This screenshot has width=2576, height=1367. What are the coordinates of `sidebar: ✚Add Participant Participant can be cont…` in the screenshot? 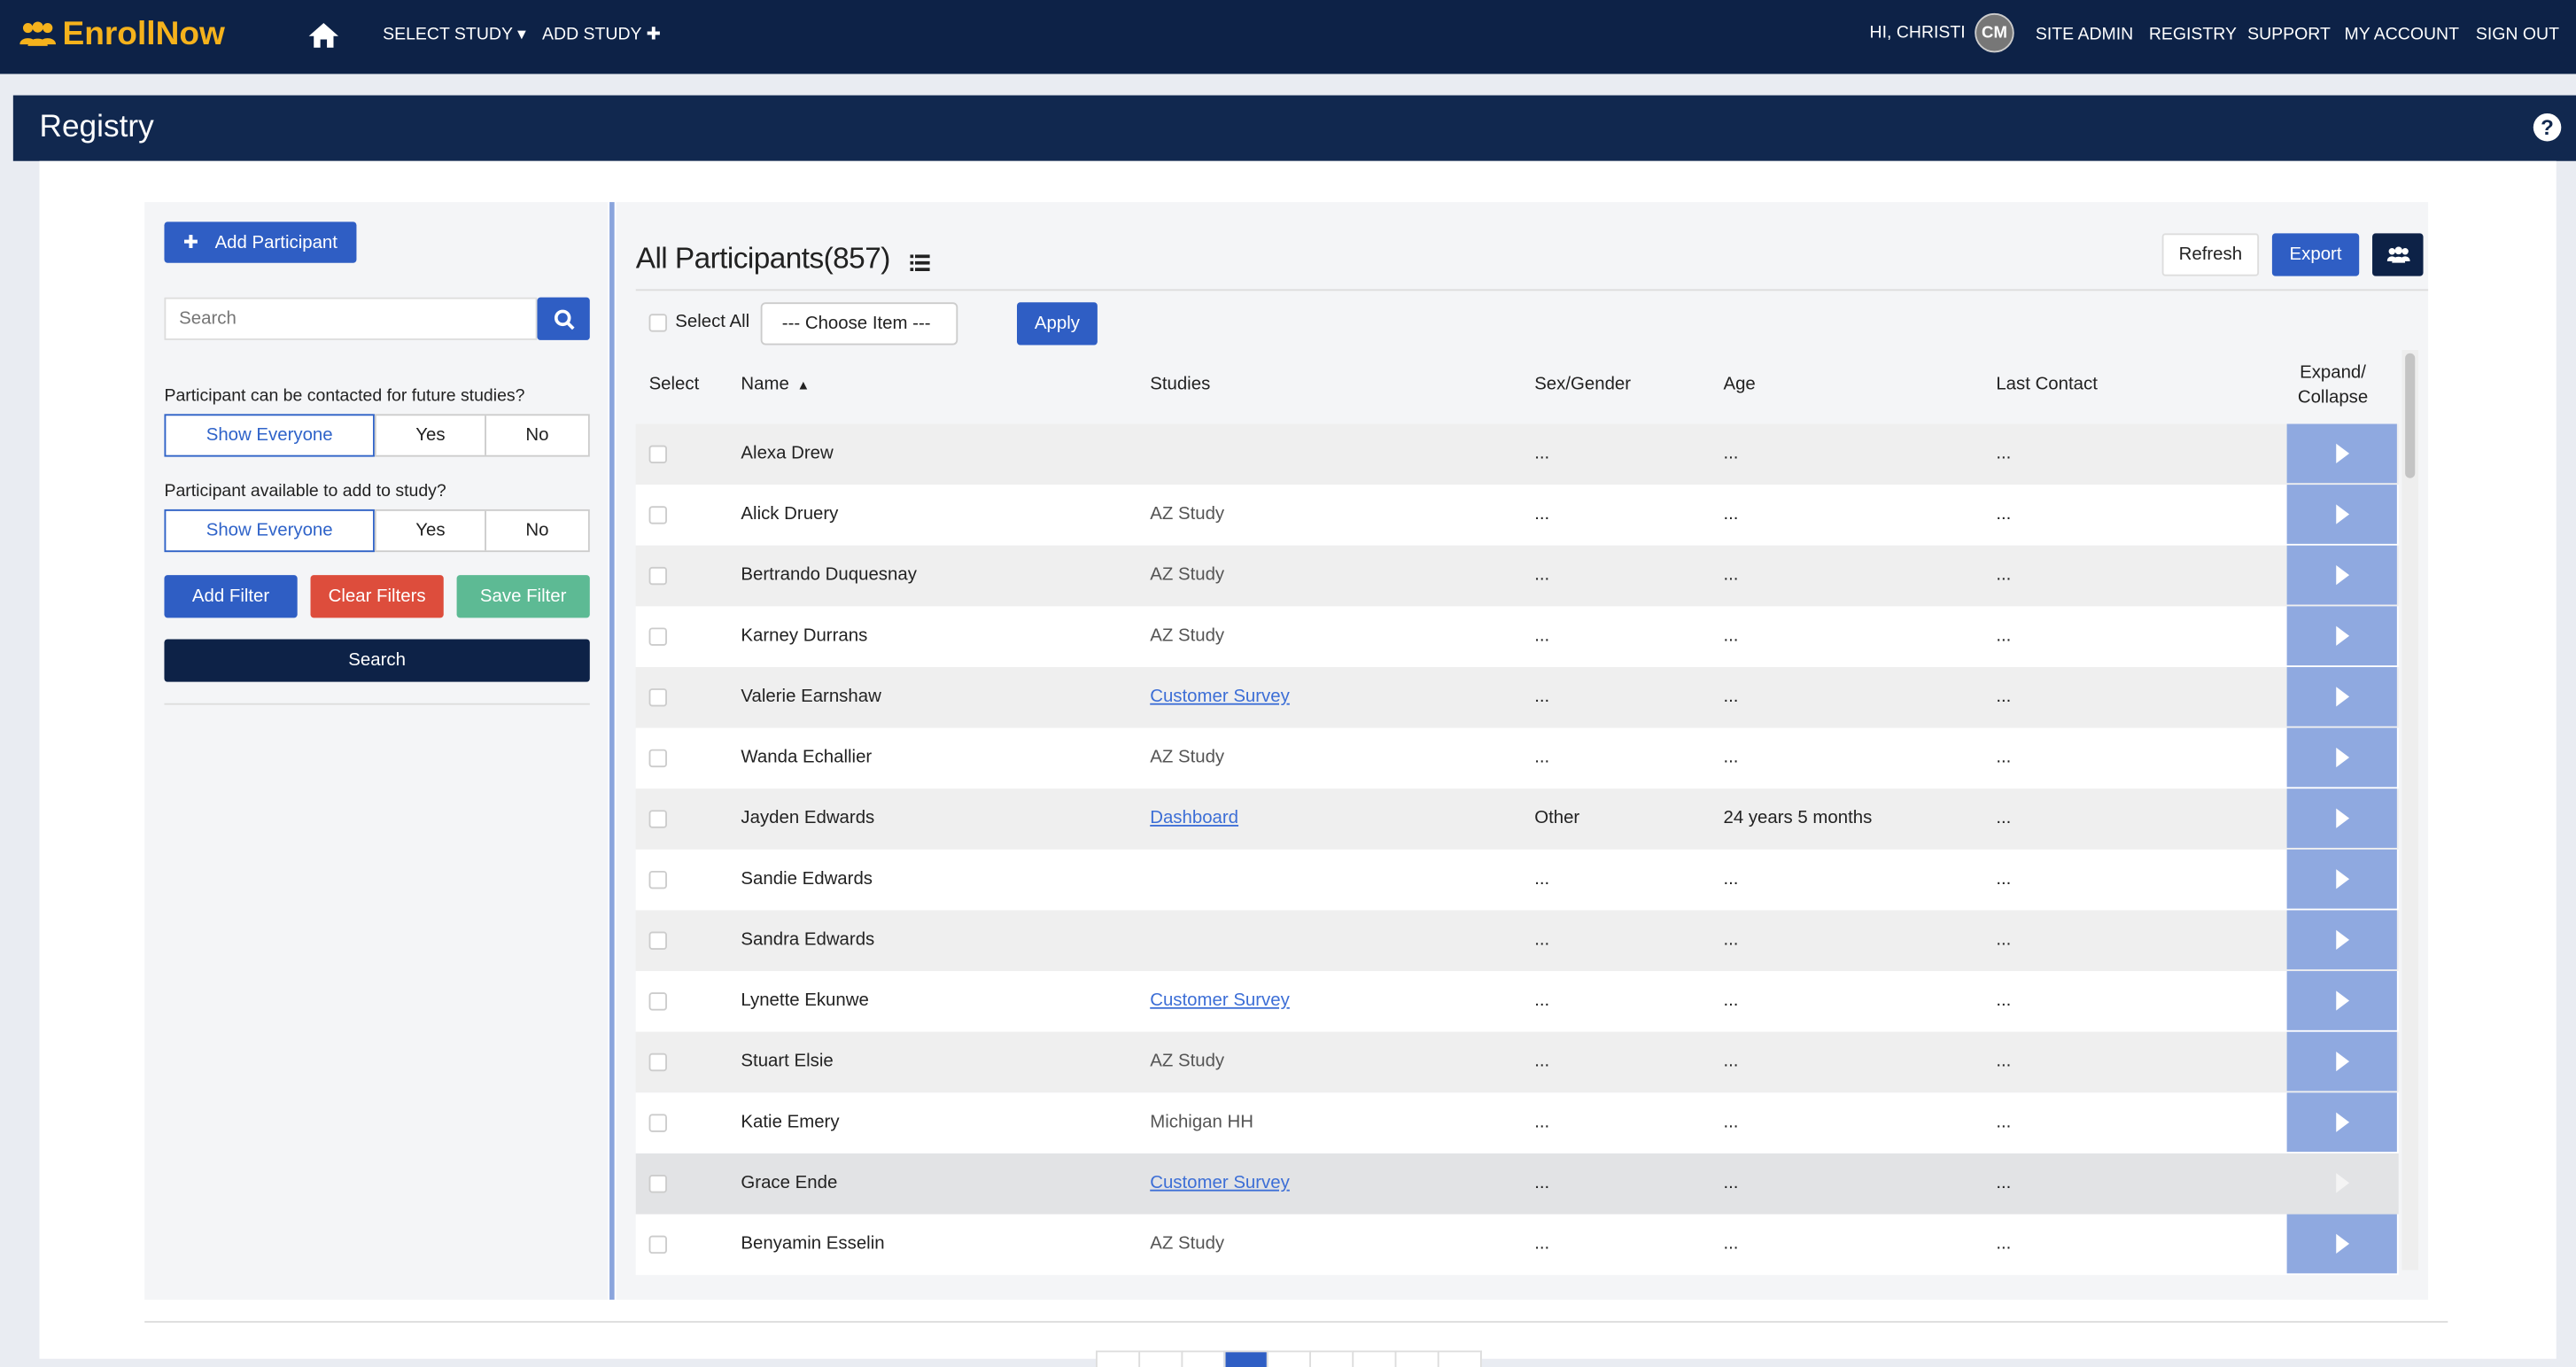 It's located at (376, 751).